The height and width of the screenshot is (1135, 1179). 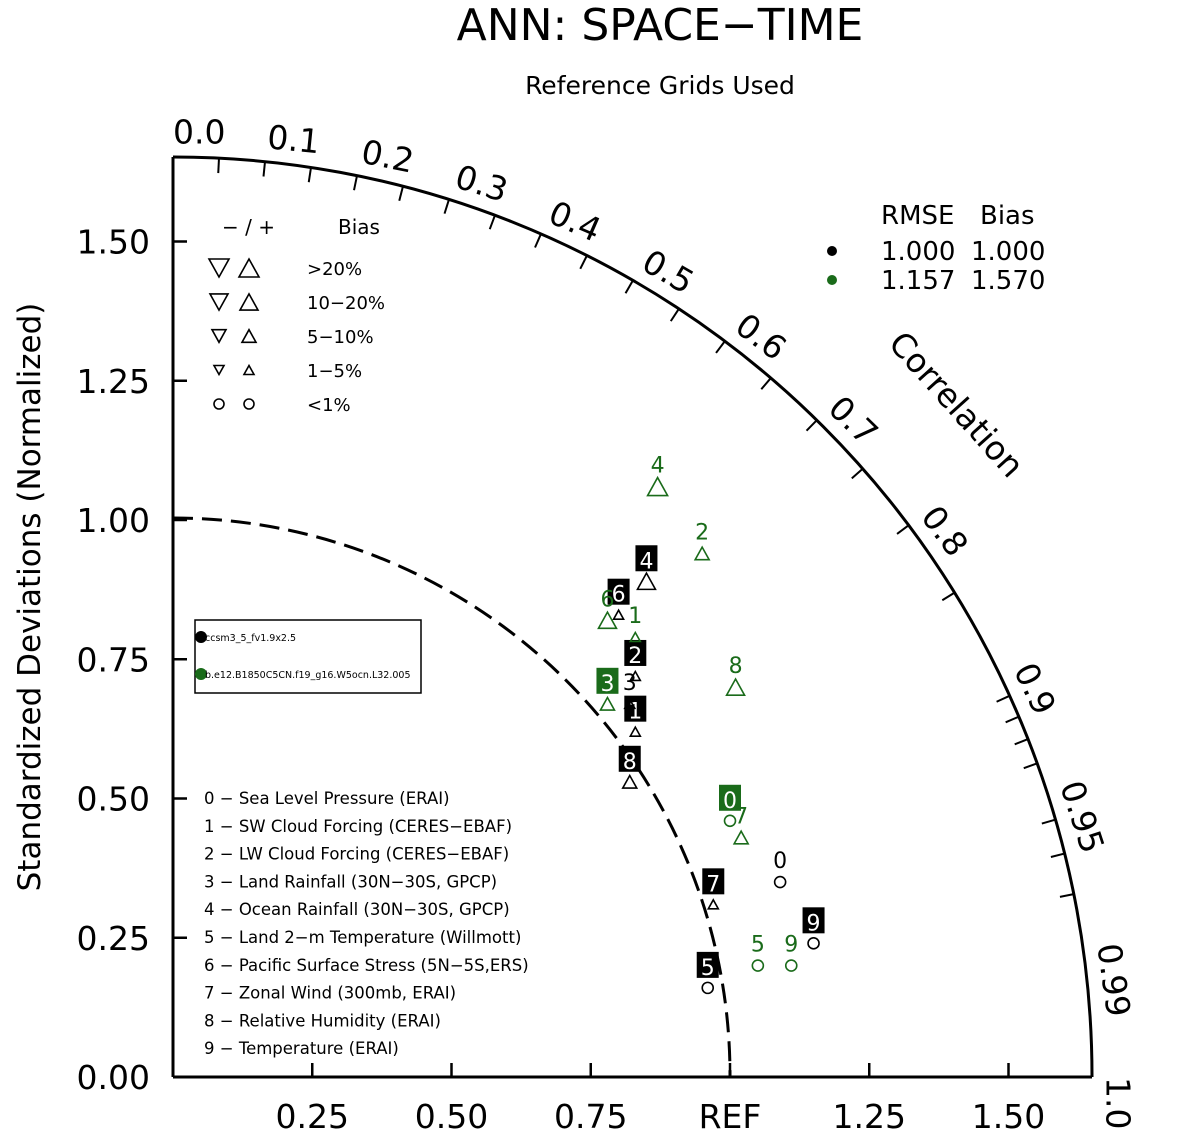 What do you see at coordinates (660, 85) in the screenshot?
I see `chart-subtitle: Reference Grids Used` at bounding box center [660, 85].